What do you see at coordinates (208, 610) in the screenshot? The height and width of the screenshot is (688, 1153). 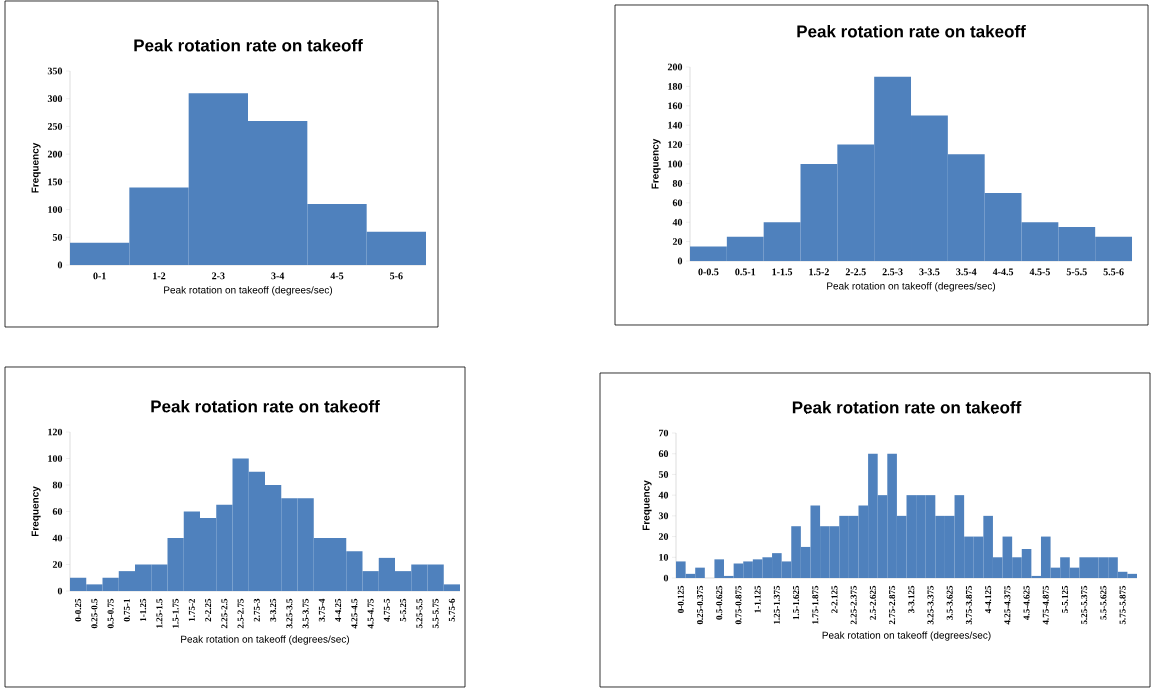 I see `x-tick-label: 2-2.25` at bounding box center [208, 610].